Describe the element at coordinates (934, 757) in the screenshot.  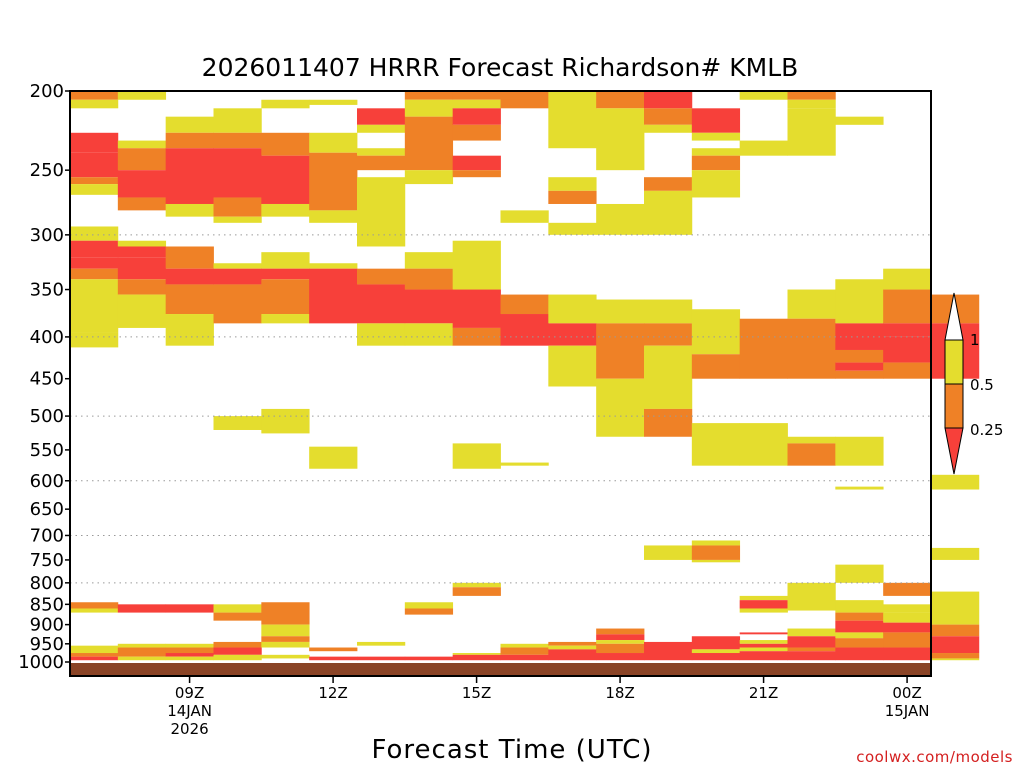
I see `credit-text: coolwx.com/models` at that location.